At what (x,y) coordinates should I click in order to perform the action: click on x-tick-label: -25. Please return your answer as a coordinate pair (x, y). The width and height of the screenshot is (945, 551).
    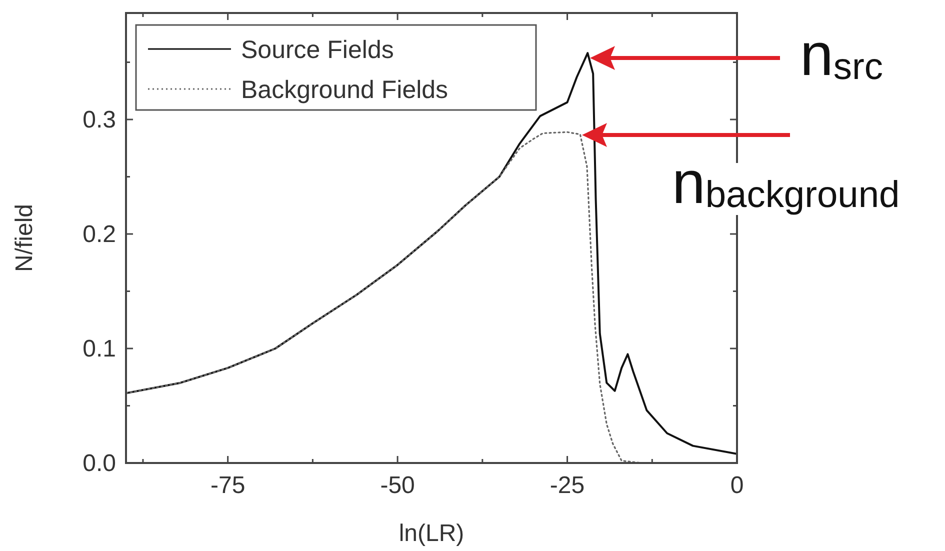
    Looking at the image, I should click on (567, 485).